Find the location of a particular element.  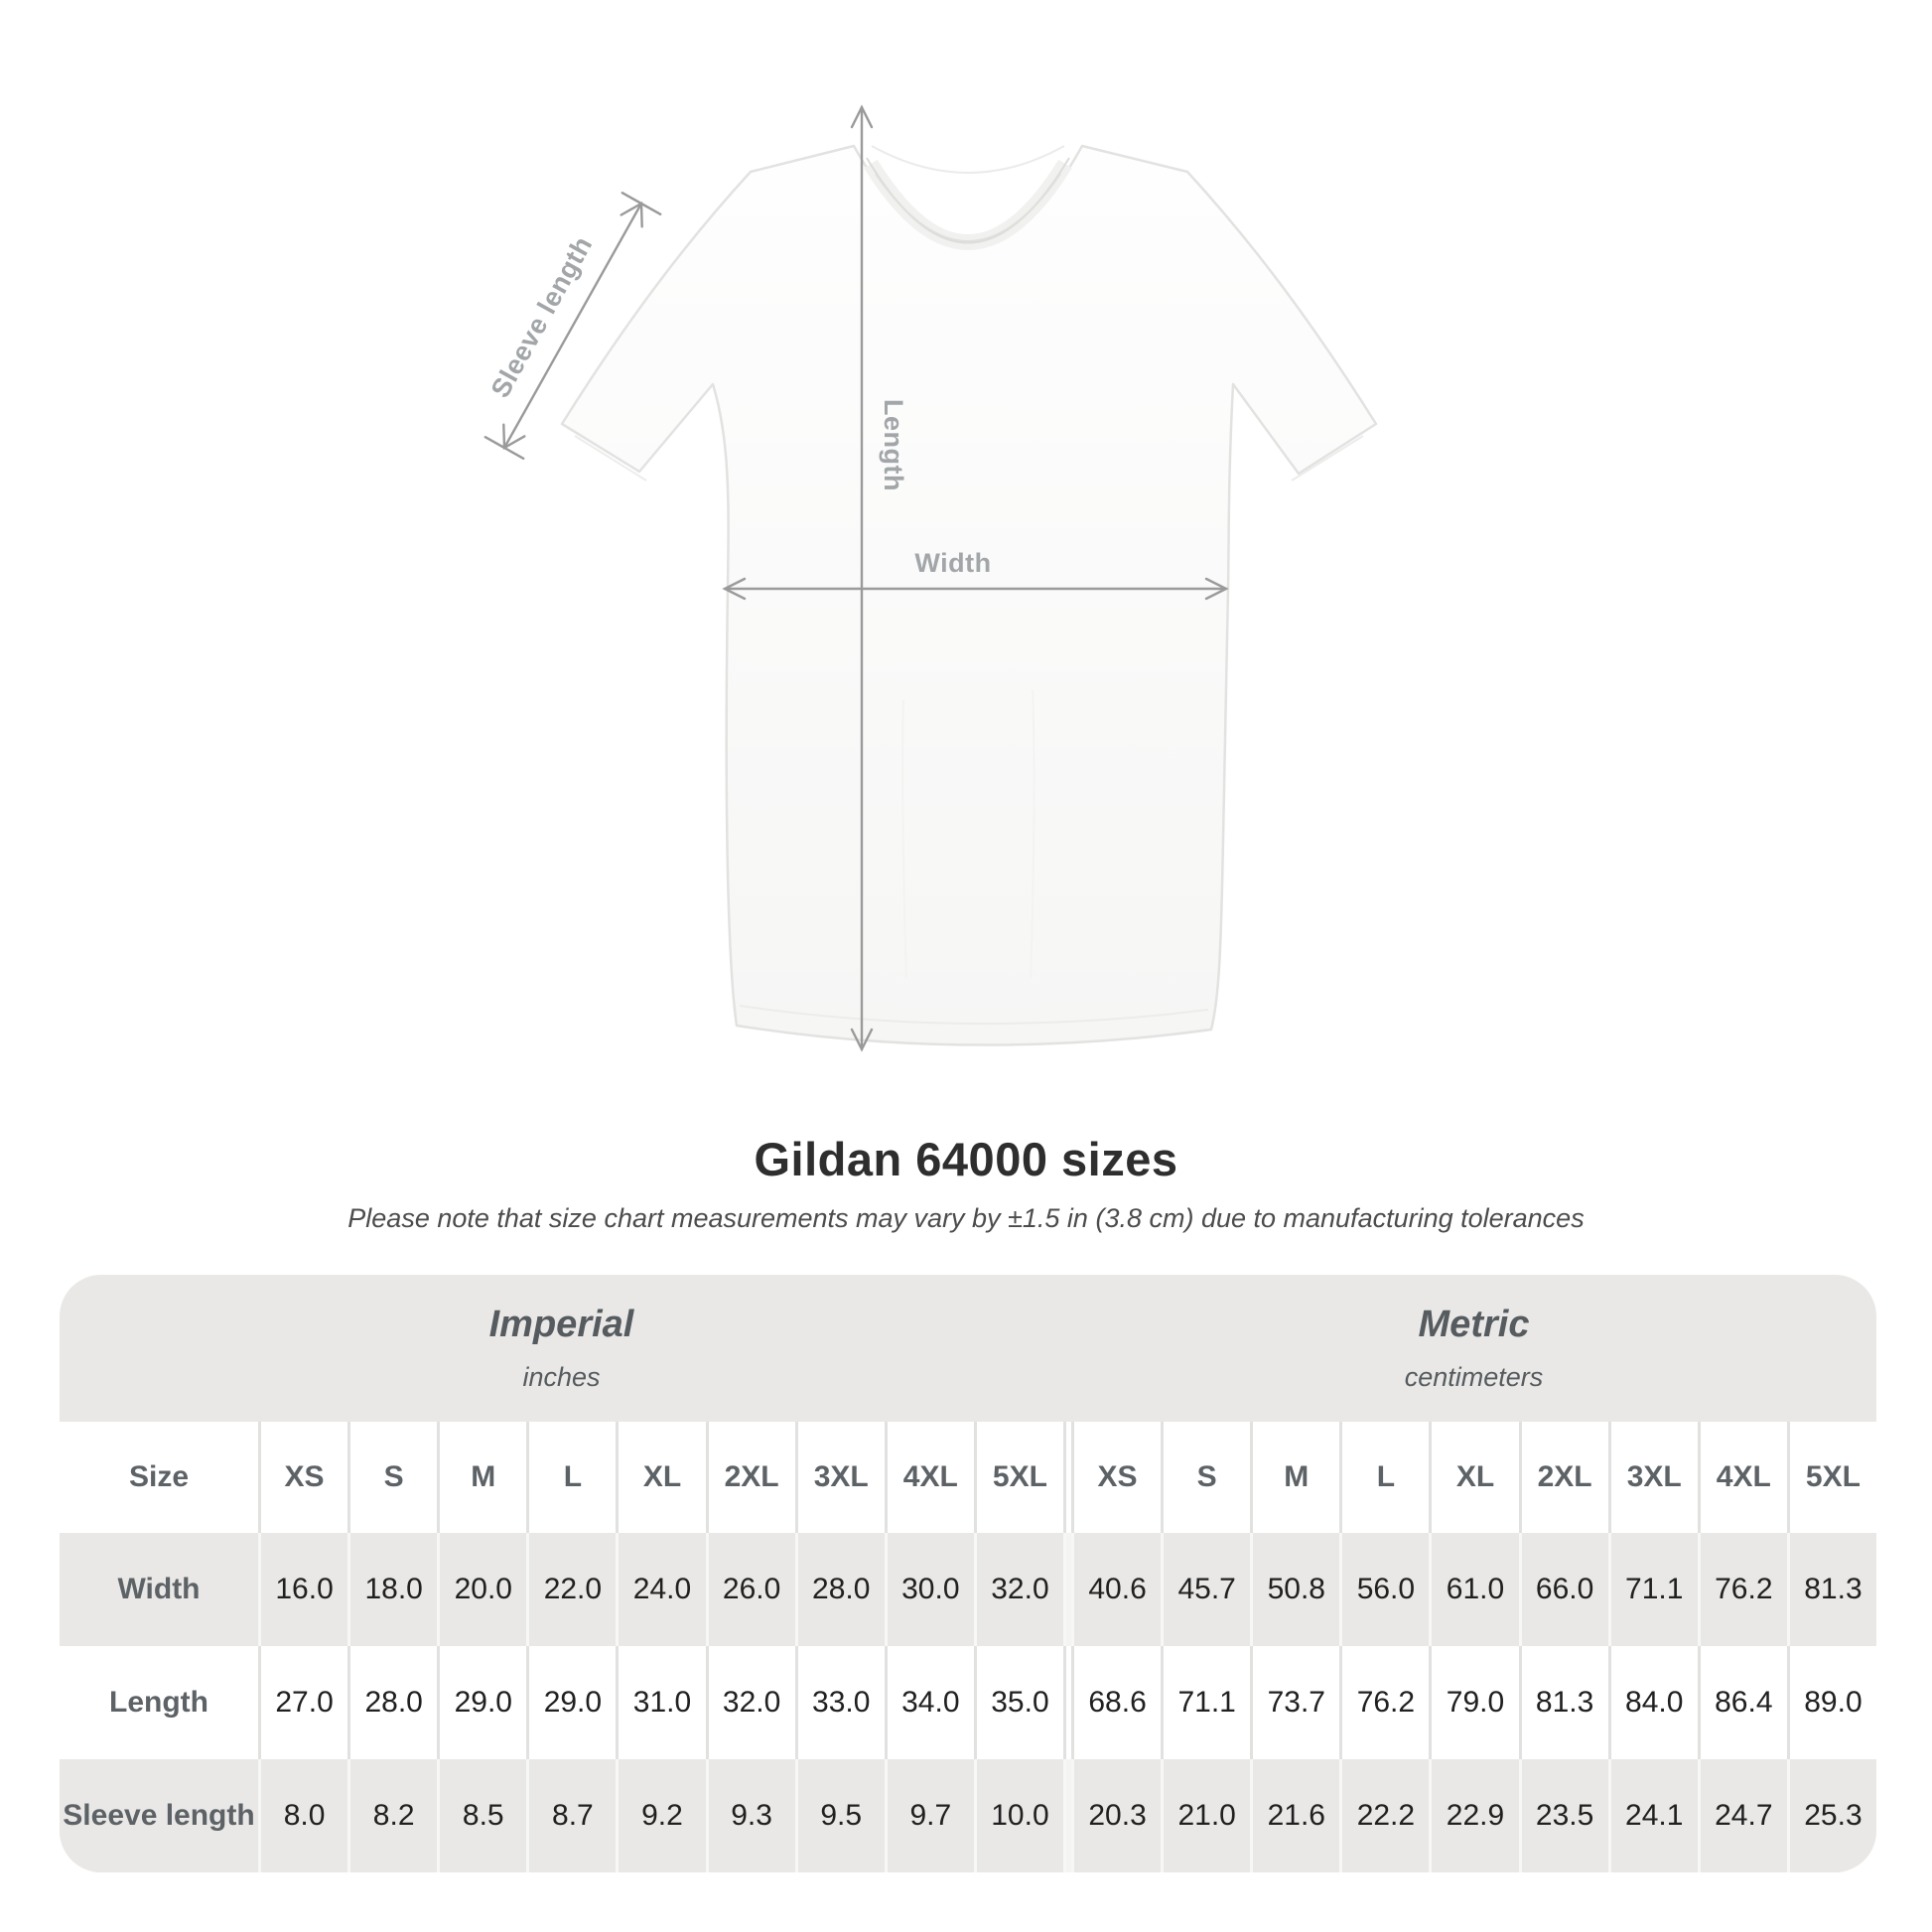

length-row-label: Length is located at coordinates (159, 1703).